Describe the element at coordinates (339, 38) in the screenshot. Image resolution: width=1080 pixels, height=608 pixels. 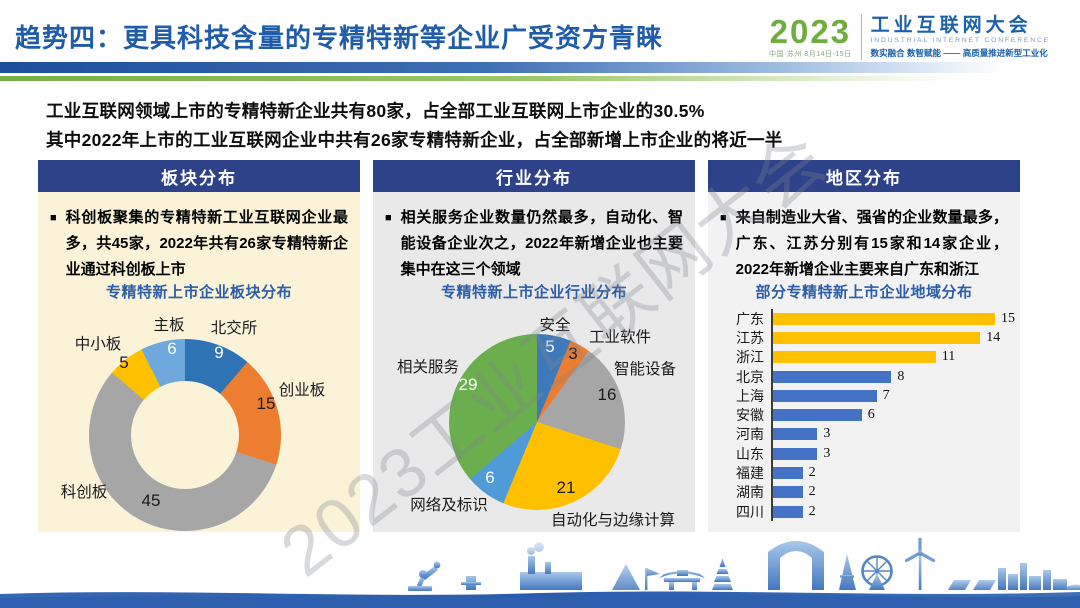
I see `page-title: 趋势四：更具科技含量的专精特新等企业广受资方青睐` at that location.